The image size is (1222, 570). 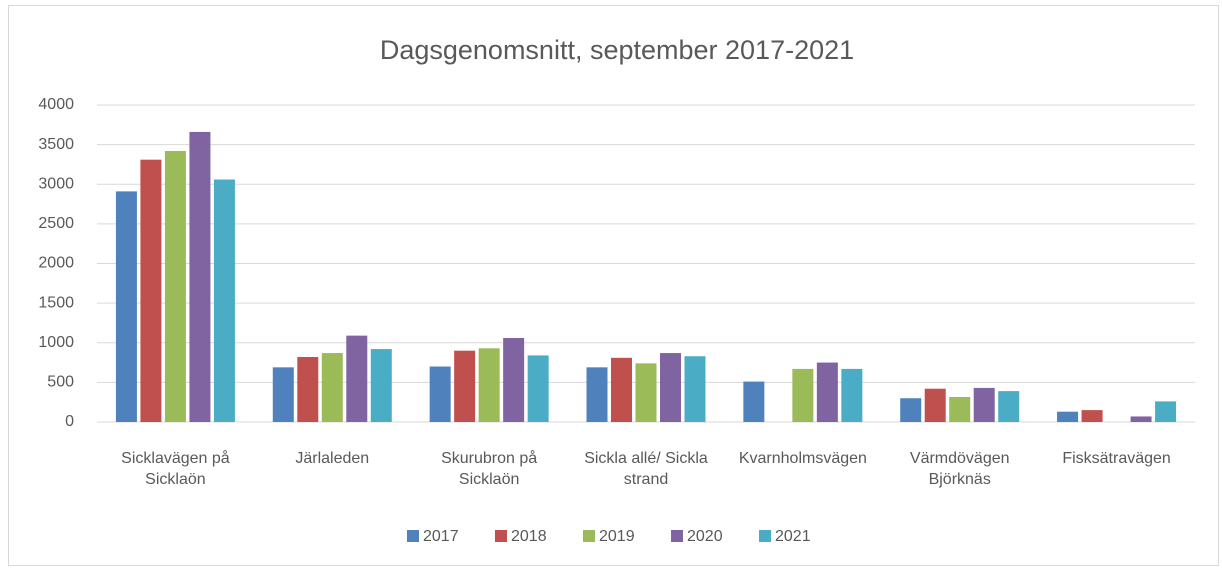 I want to click on x-tick-label: Järlaleden, so click(x=332, y=458).